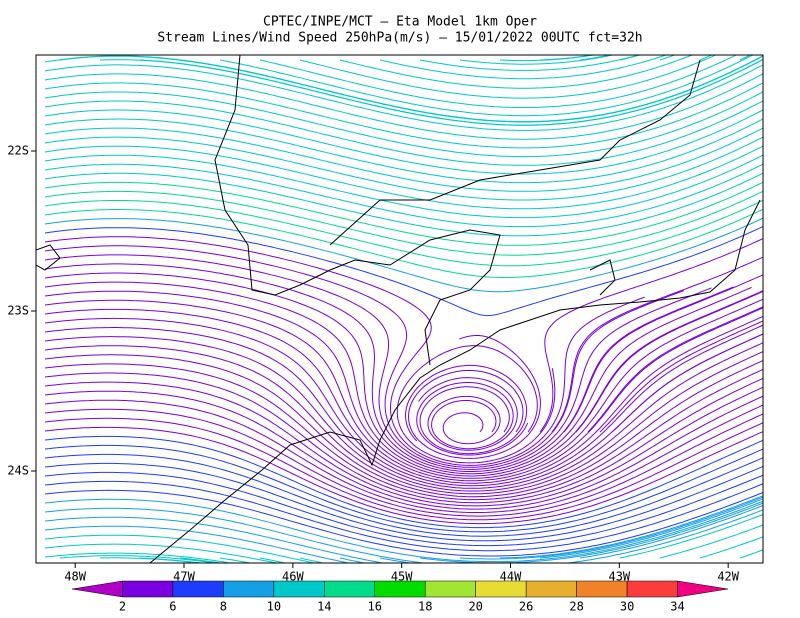 This screenshot has height=618, width=800. What do you see at coordinates (293, 577) in the screenshot?
I see `x-tick-label: 46W` at bounding box center [293, 577].